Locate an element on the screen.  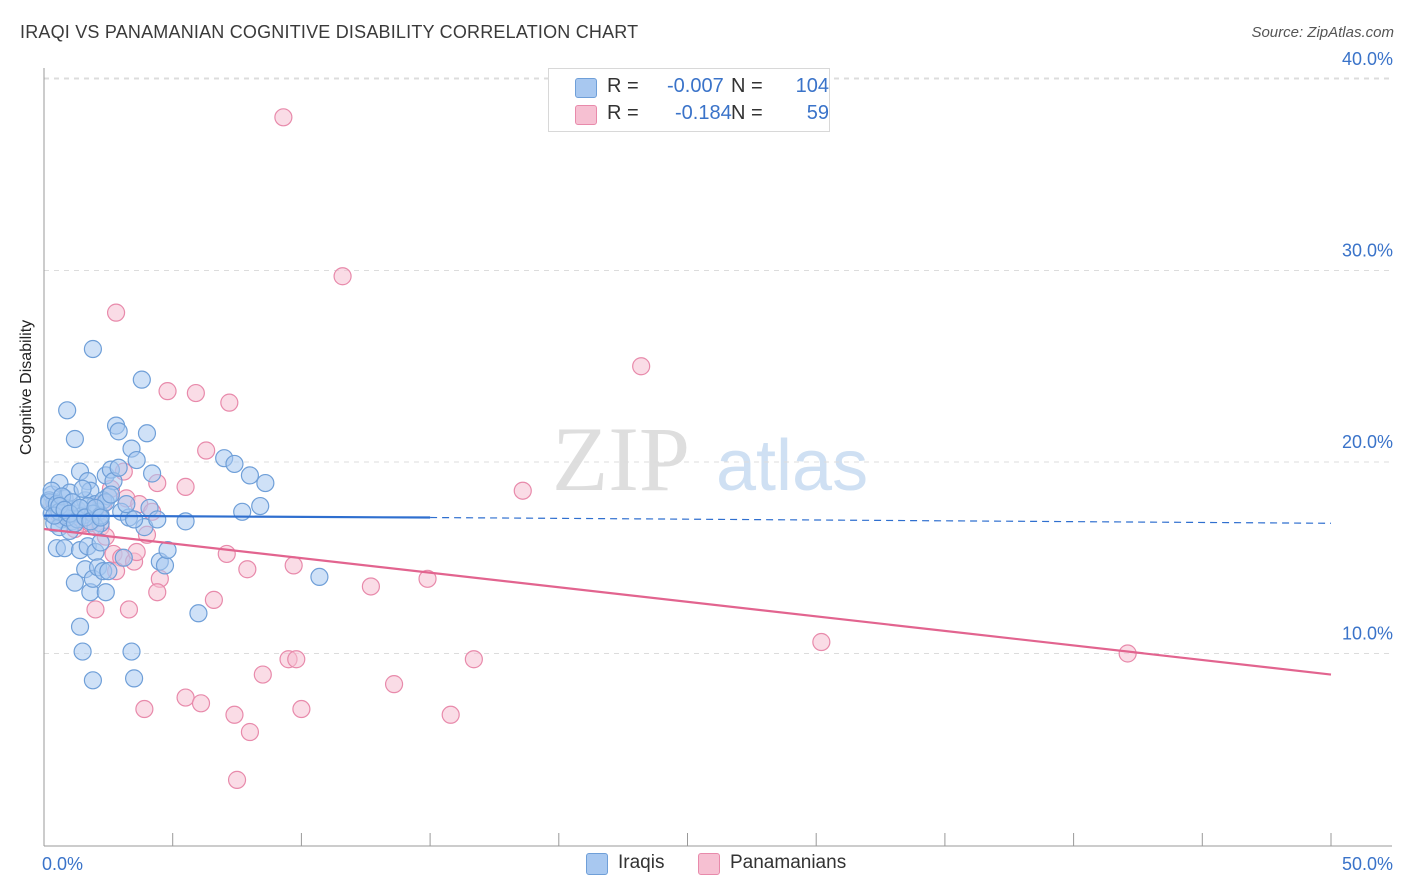
legend-swatch-blue is located at coordinates (586, 88).